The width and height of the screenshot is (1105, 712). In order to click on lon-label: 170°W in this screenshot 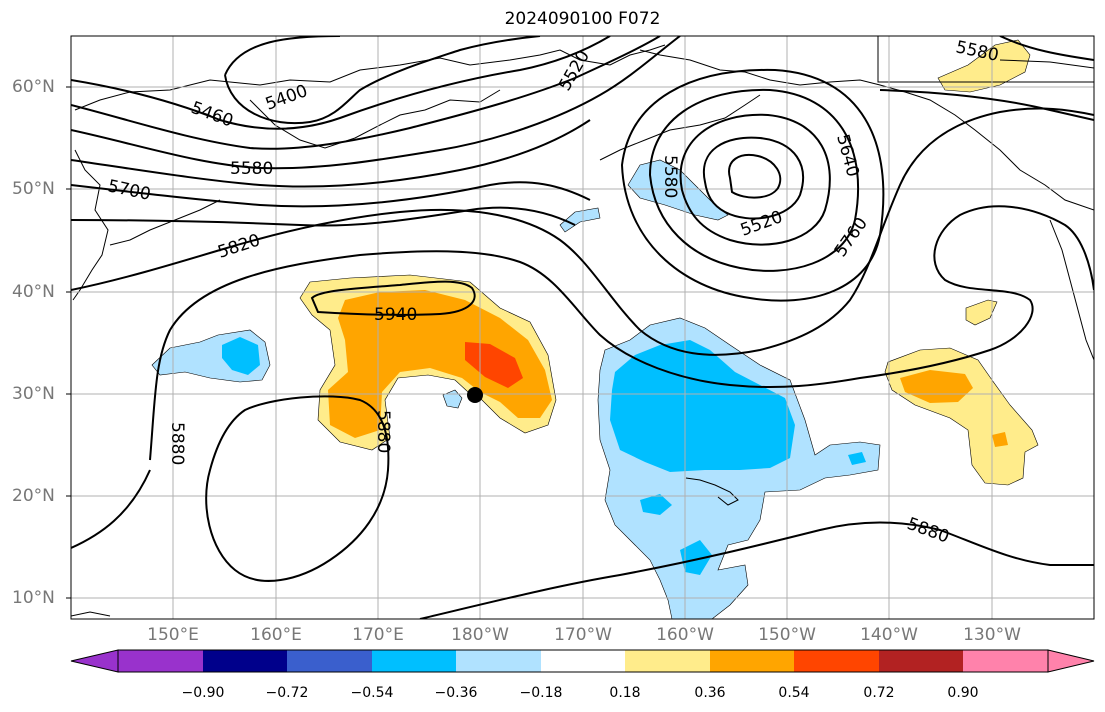, I will do `click(583, 635)`.